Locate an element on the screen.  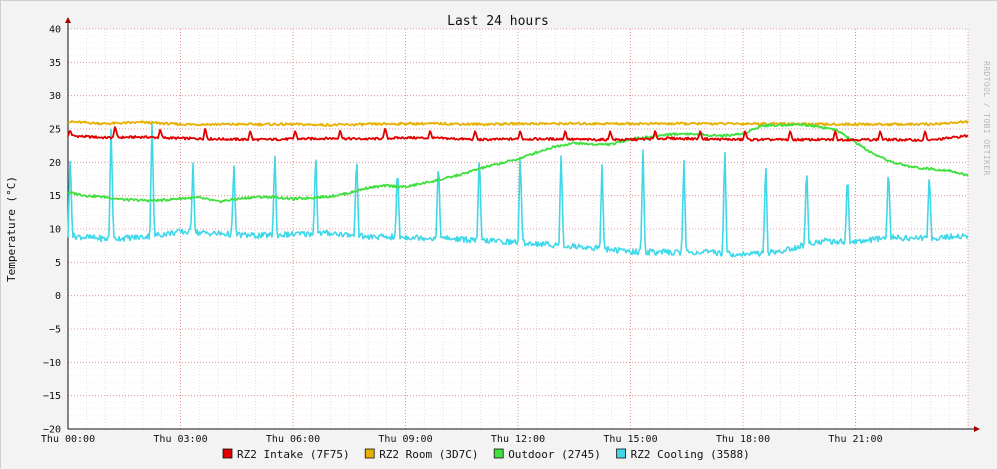
y-tick-label: 10 is located at coordinates (55, 230).